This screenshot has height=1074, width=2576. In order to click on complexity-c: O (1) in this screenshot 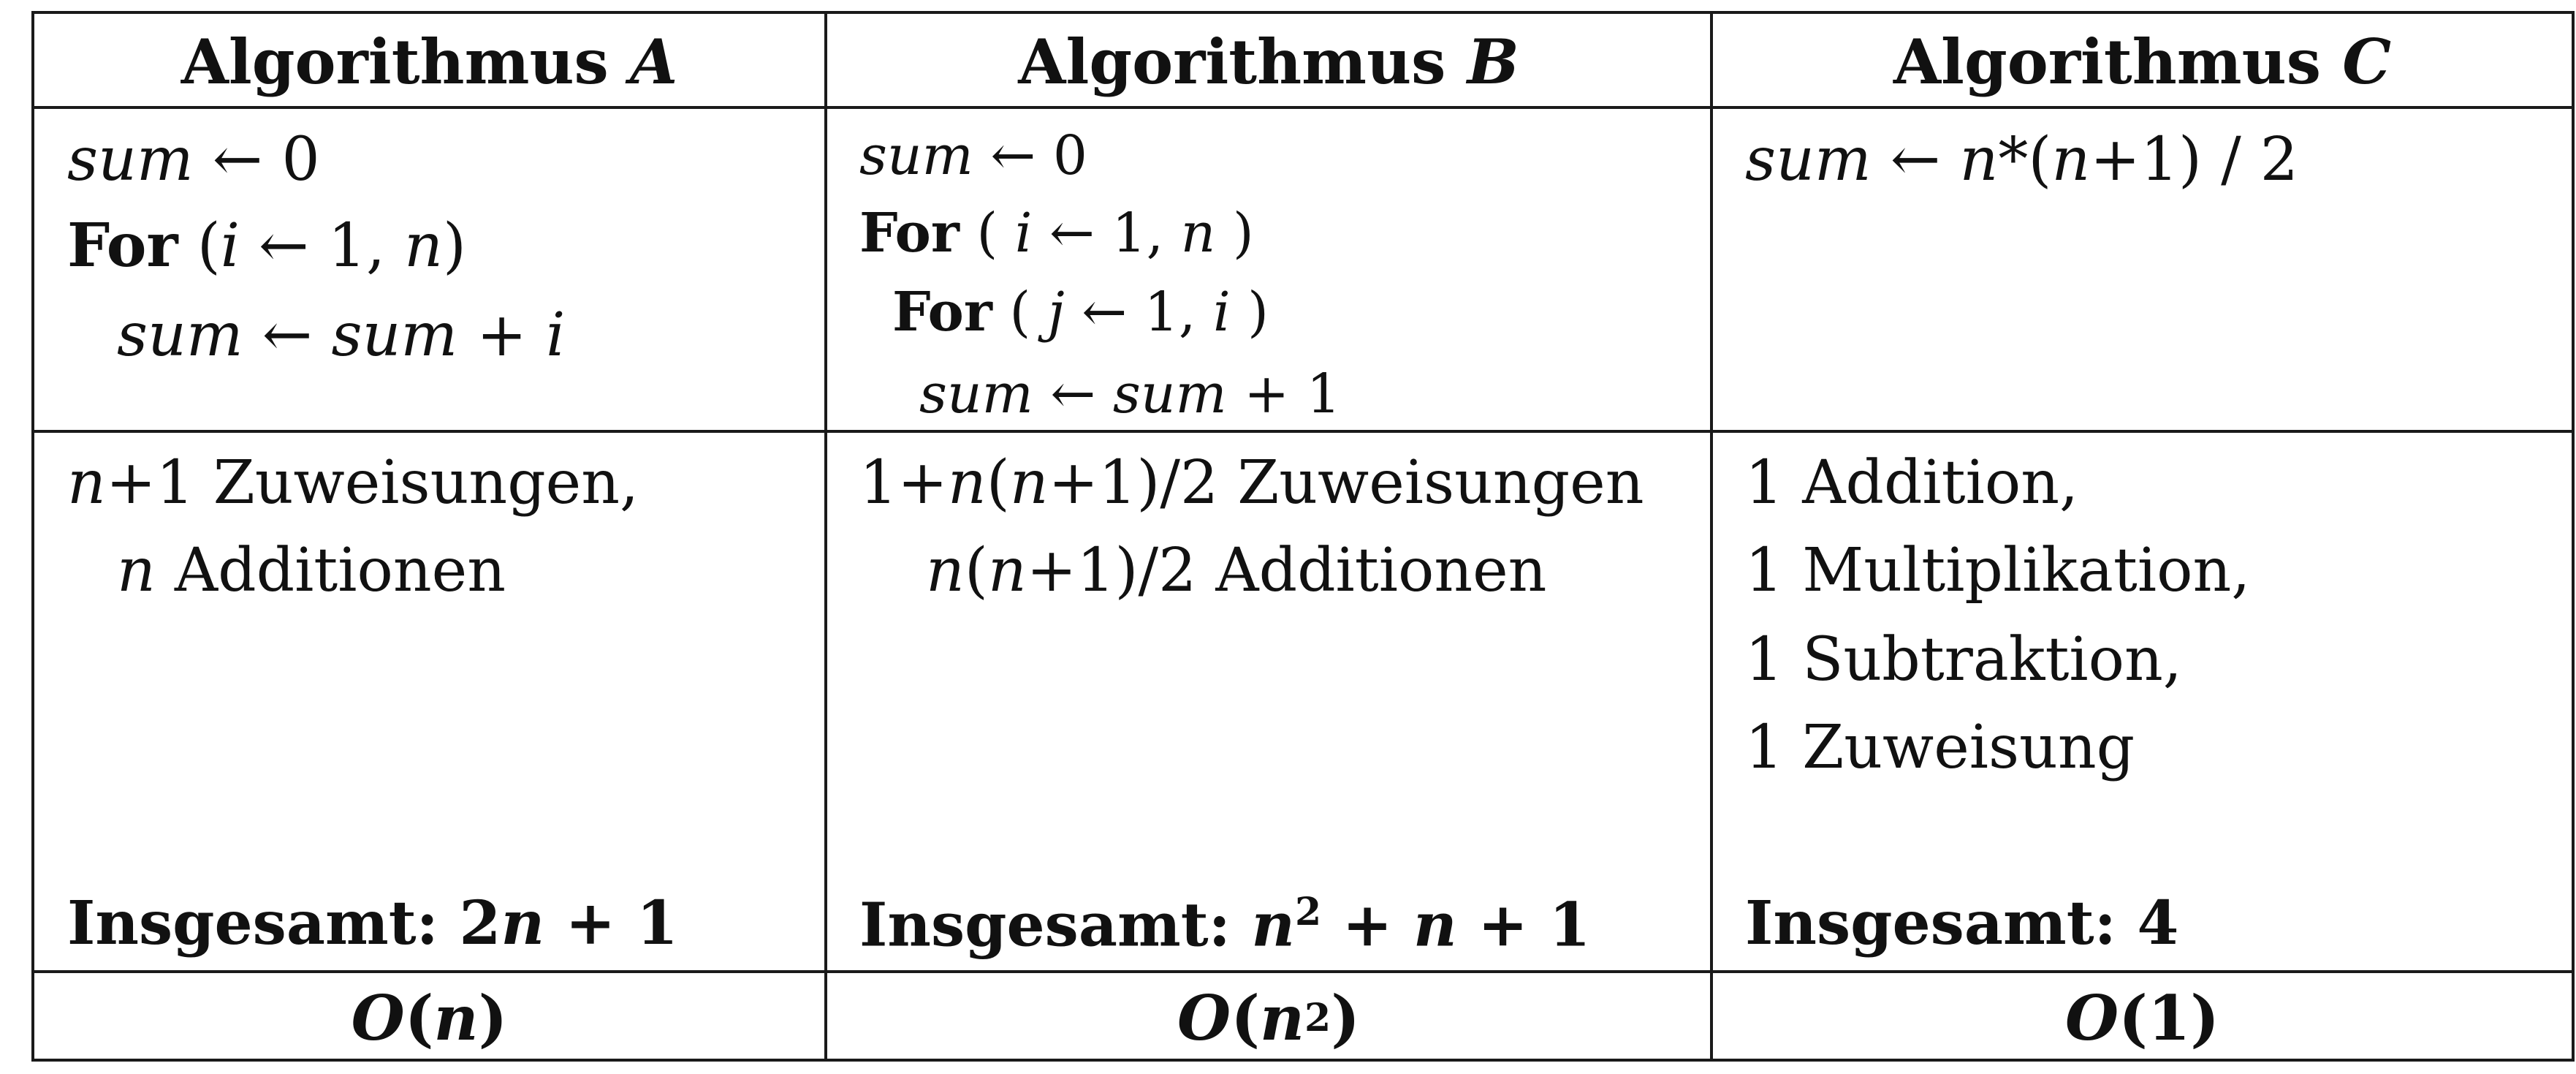, I will do `click(2142, 1018)`.